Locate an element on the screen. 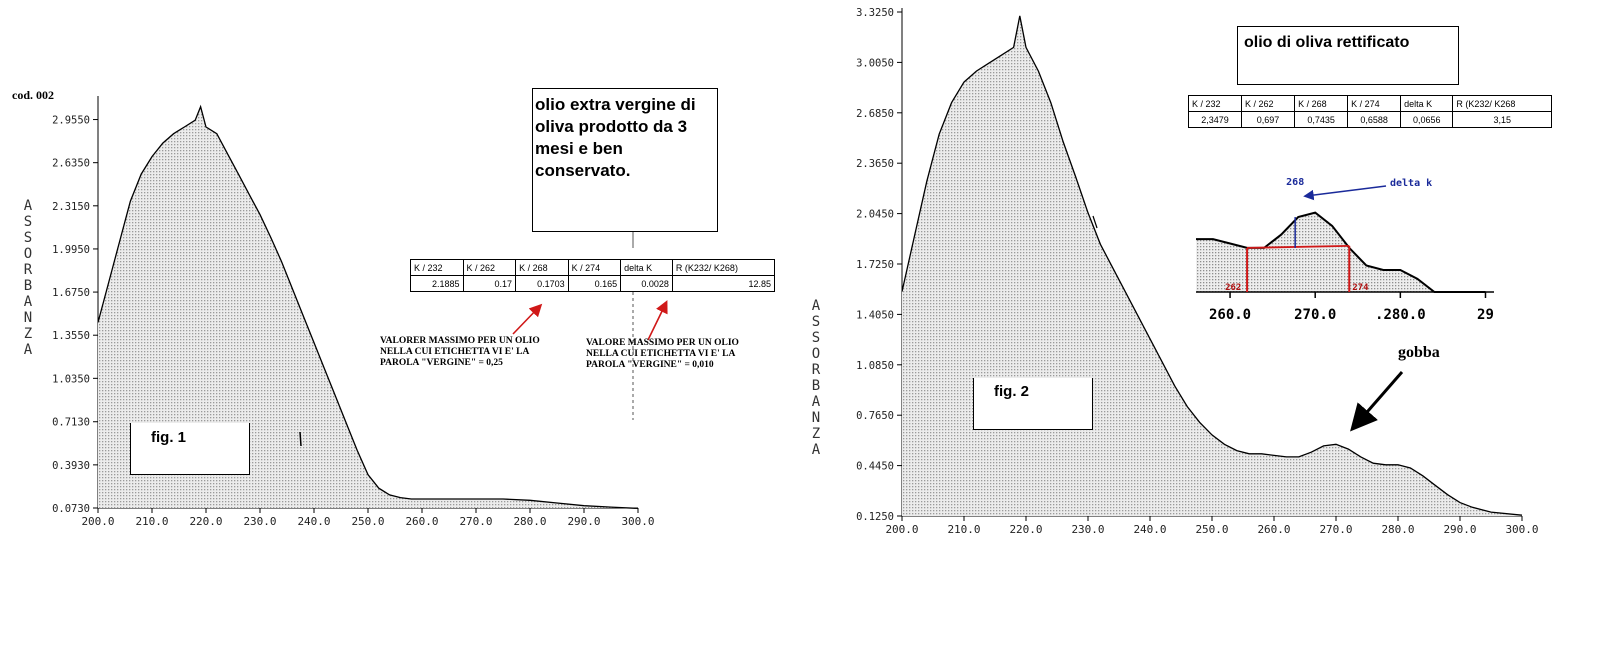 Image resolution: width=1600 pixels, height=654 pixels. y-axis-title-letter: B is located at coordinates (28, 286).